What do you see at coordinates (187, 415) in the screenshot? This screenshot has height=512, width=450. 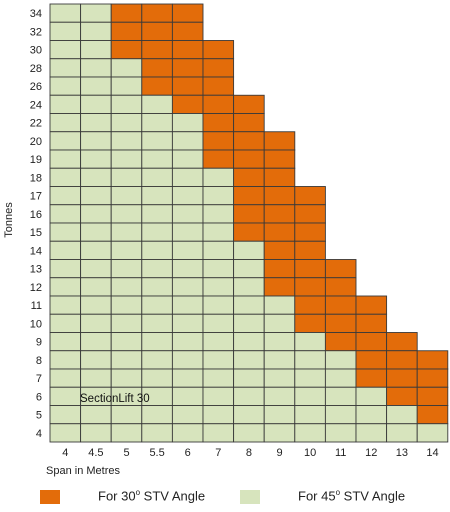 I see `cell-6m-5t` at bounding box center [187, 415].